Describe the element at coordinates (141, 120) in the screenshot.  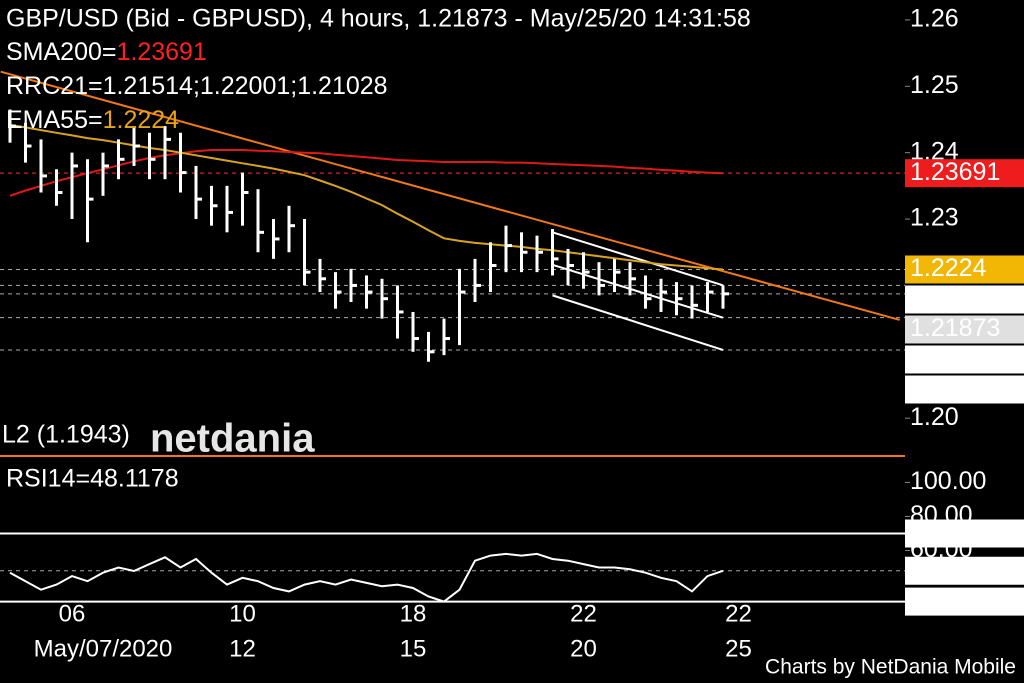
I see `legend-value: 1.2224` at that location.